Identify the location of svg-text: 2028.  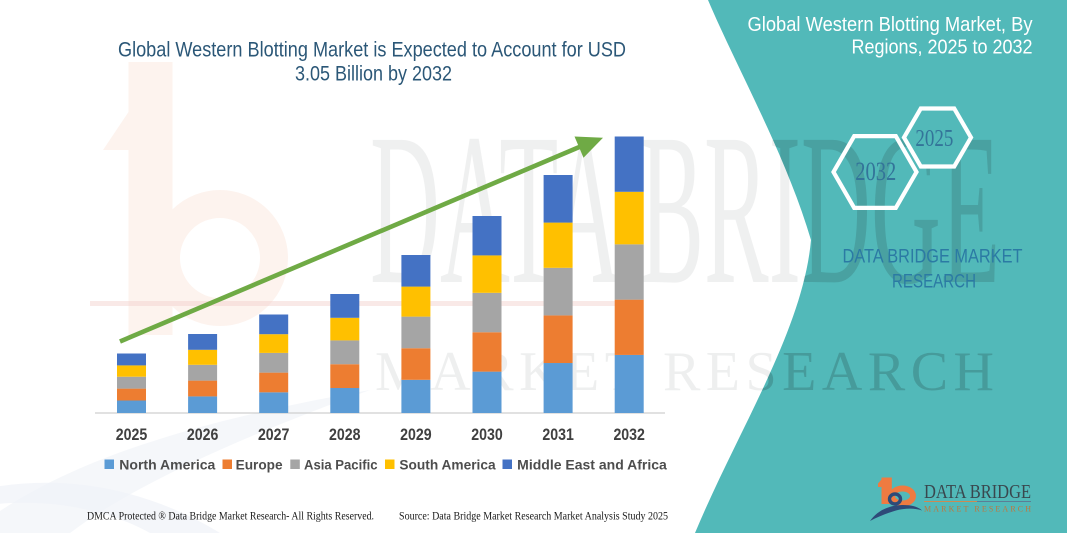
(345, 435).